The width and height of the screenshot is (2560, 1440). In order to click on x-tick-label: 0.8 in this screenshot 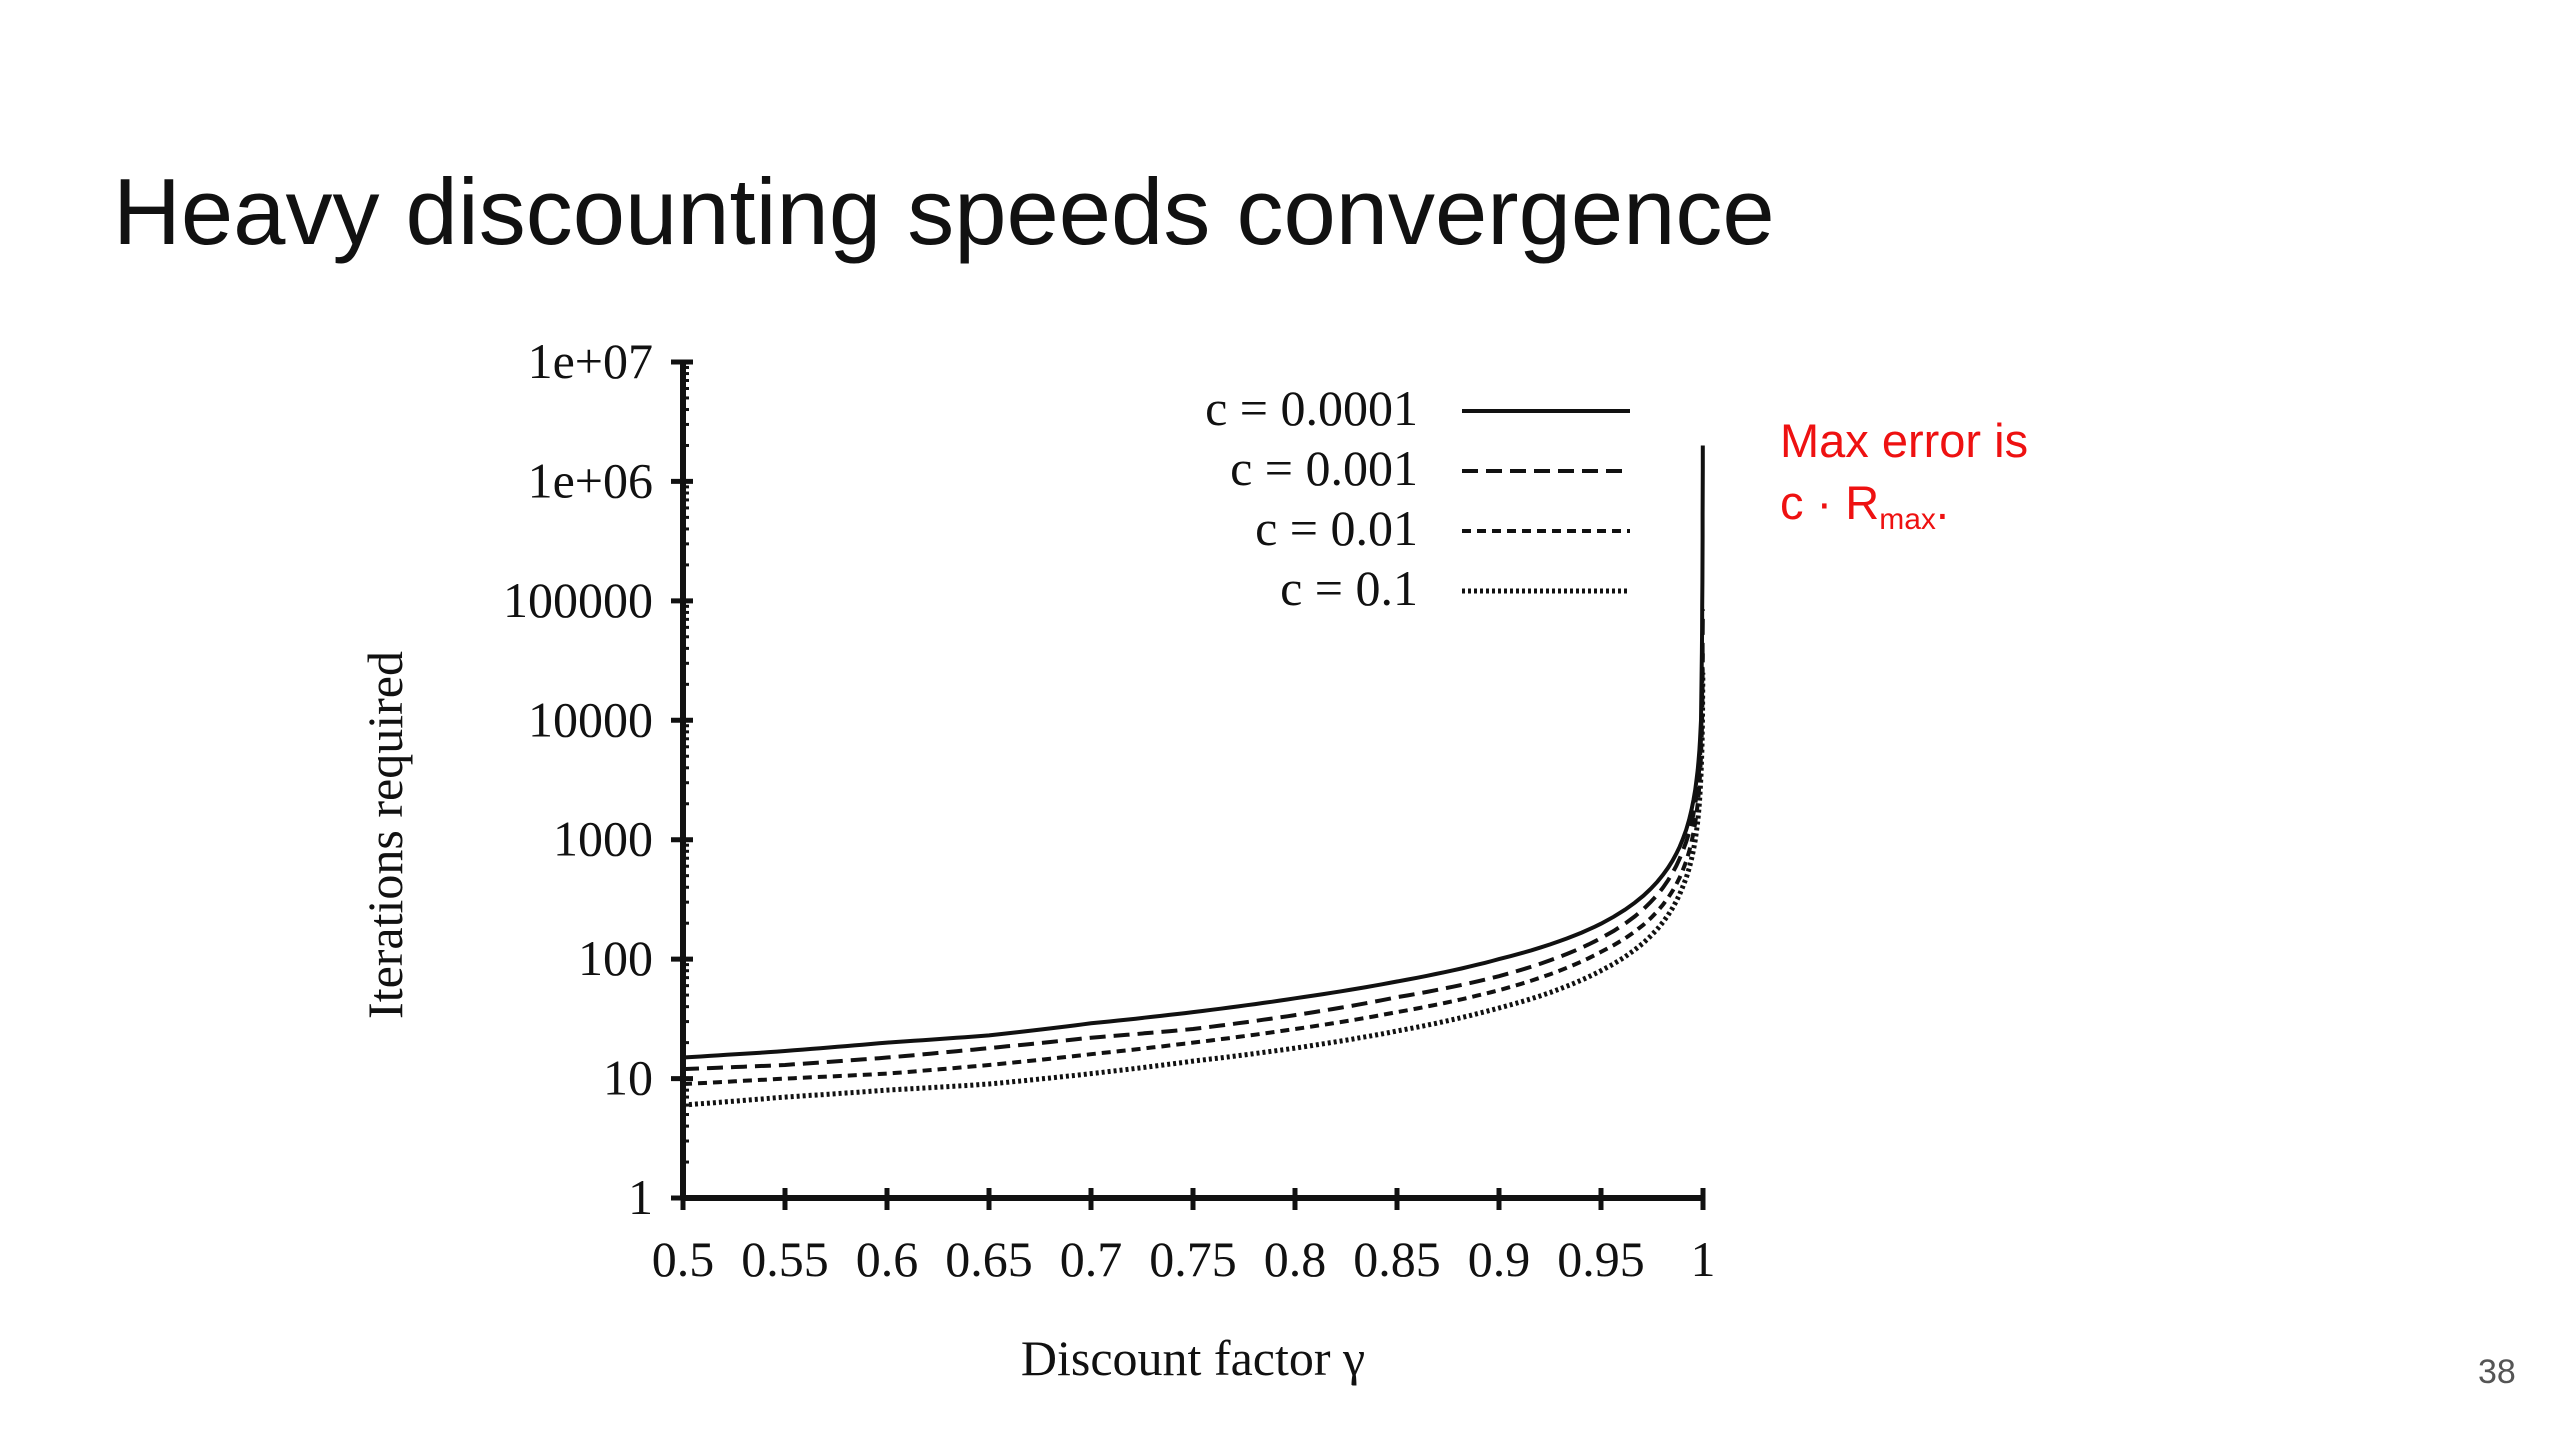, I will do `click(1295, 1259)`.